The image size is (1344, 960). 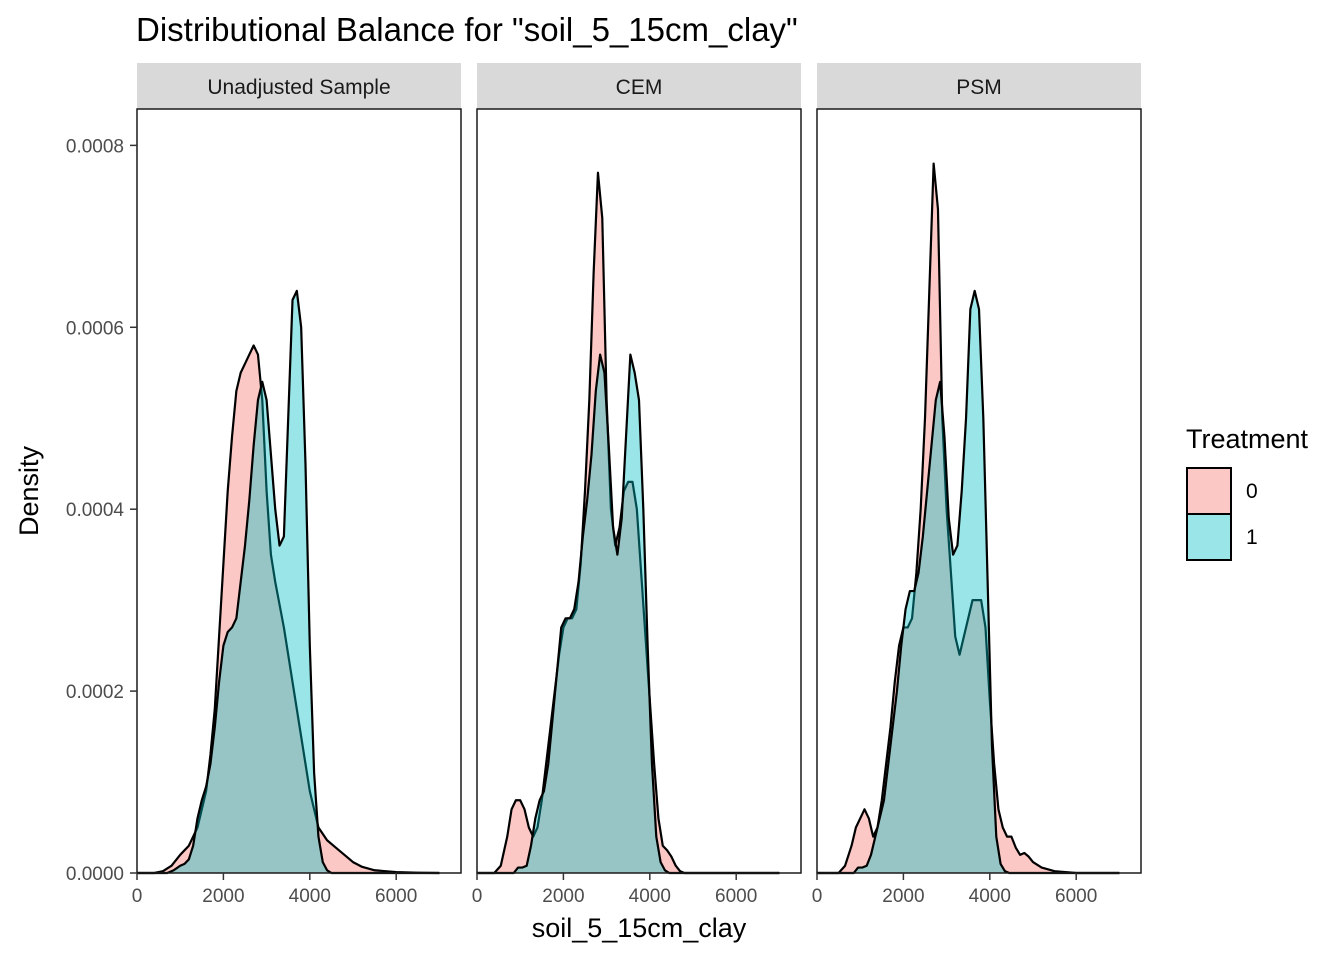 I want to click on facet-strip-label: CEM, so click(x=639, y=87).